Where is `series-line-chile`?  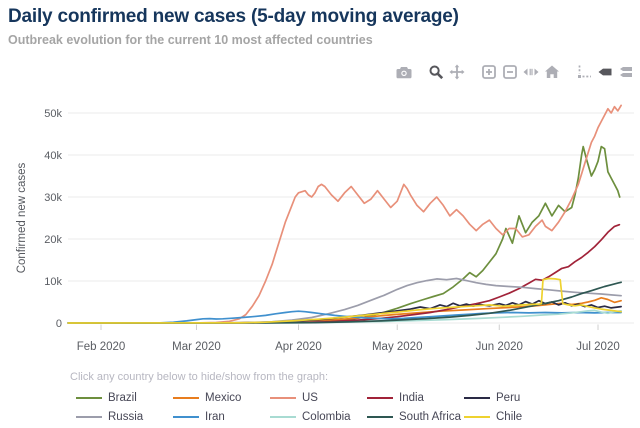 series-line-chile is located at coordinates (344, 300).